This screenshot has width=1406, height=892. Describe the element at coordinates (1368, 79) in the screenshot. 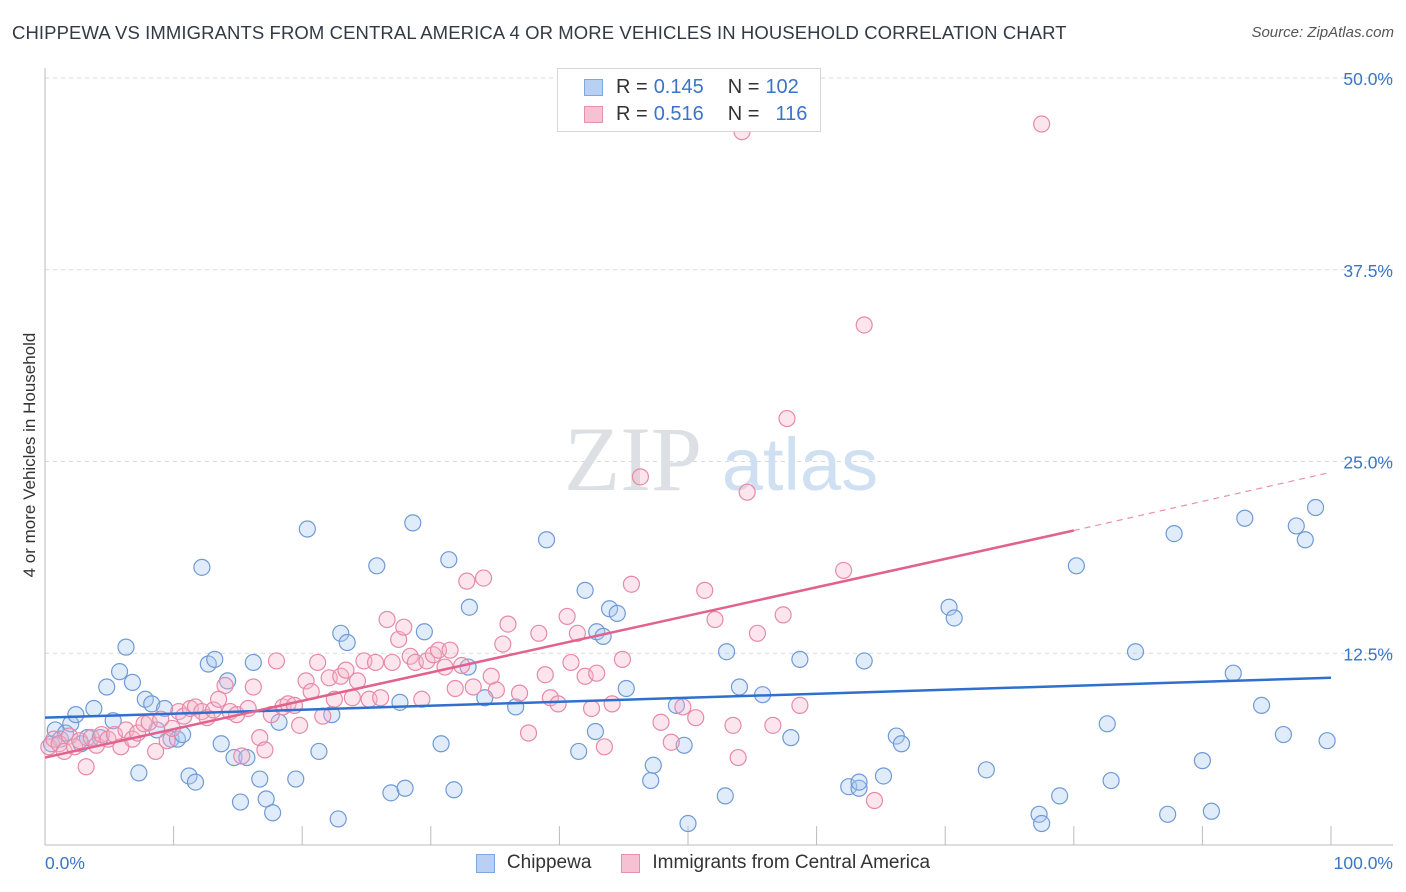

I see `y-tick-label: 50.0%` at that location.